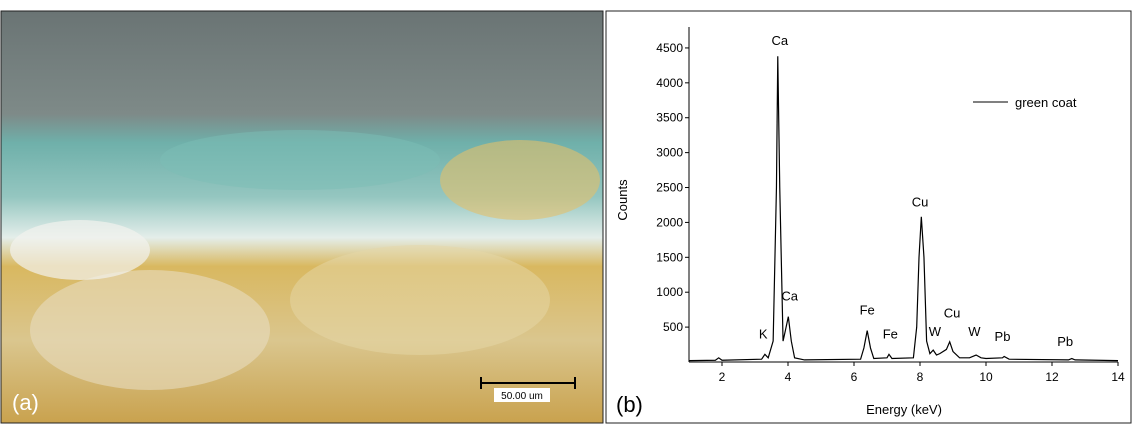 This screenshot has height=429, width=1132. What do you see at coordinates (986, 377) in the screenshot?
I see `x-tick-label: 10` at bounding box center [986, 377].